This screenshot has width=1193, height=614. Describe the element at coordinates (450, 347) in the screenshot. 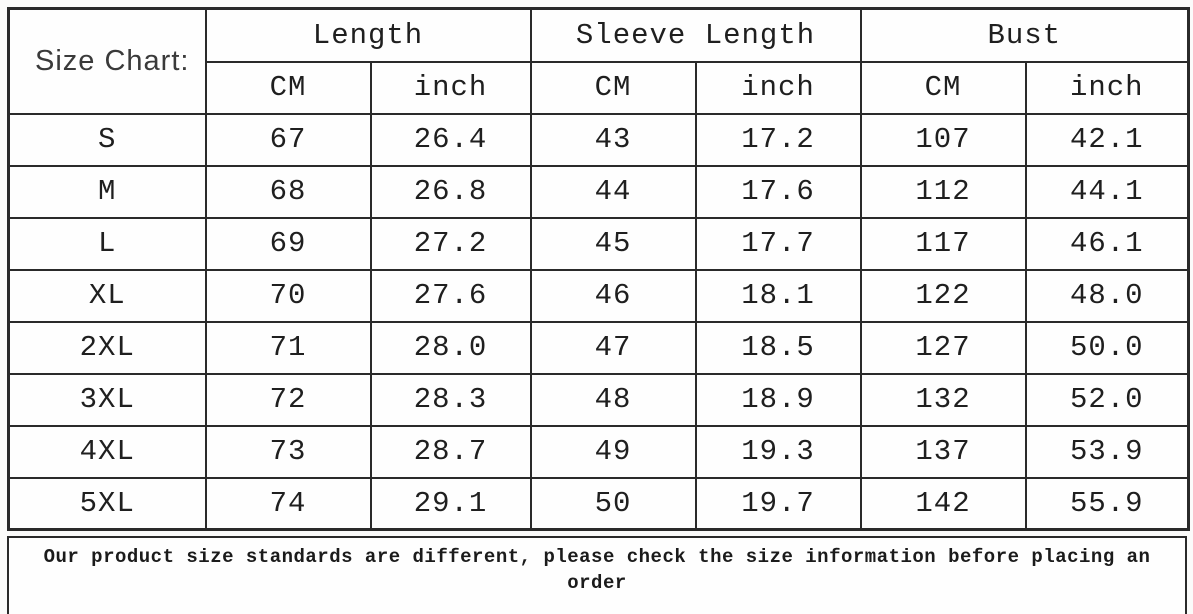

I see `value-cell: 28.0` at that location.